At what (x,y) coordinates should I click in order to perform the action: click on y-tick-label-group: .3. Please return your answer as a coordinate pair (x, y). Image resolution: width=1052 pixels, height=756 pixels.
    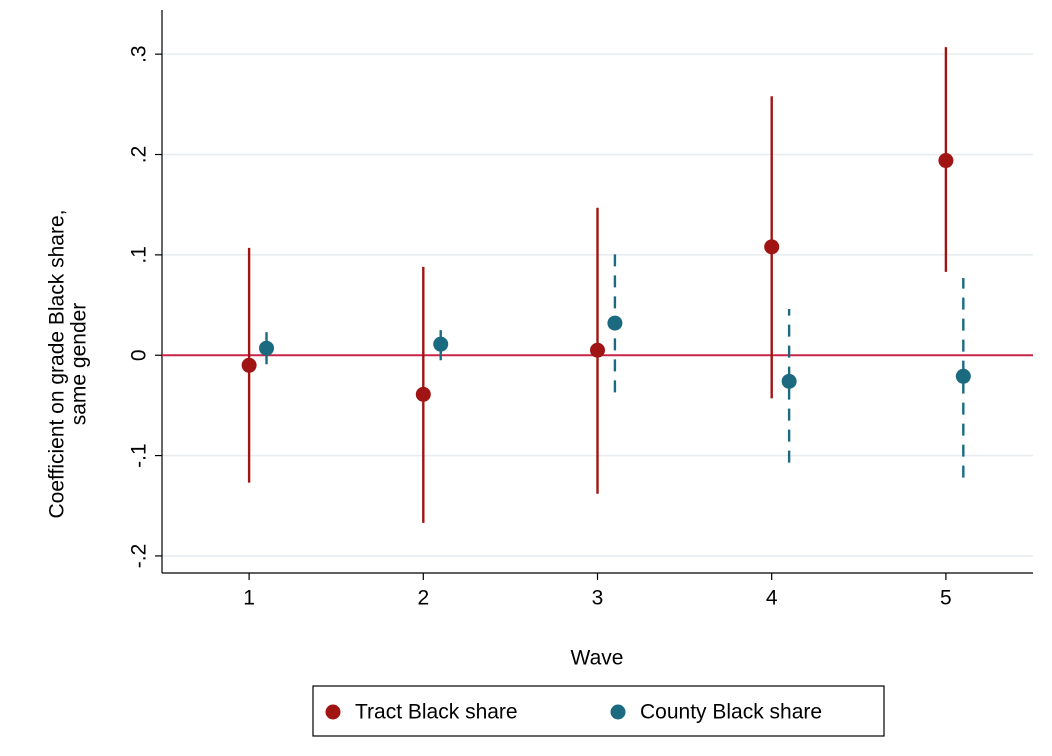
    Looking at the image, I should click on (139, 54).